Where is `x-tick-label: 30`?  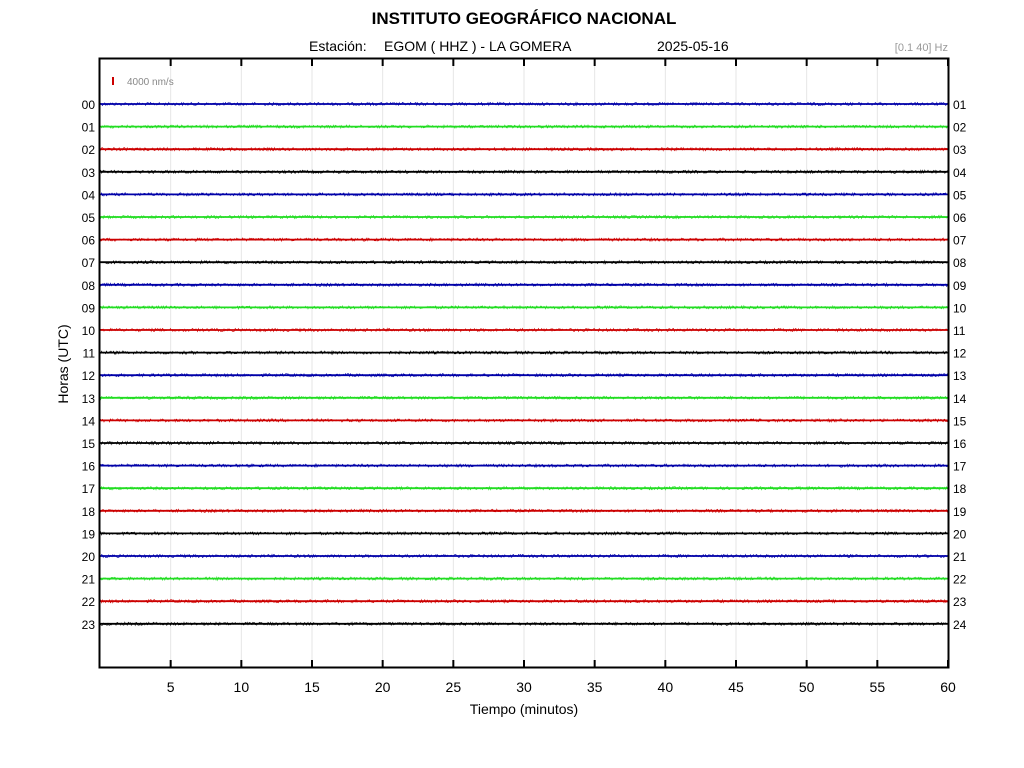
x-tick-label: 30 is located at coordinates (524, 687).